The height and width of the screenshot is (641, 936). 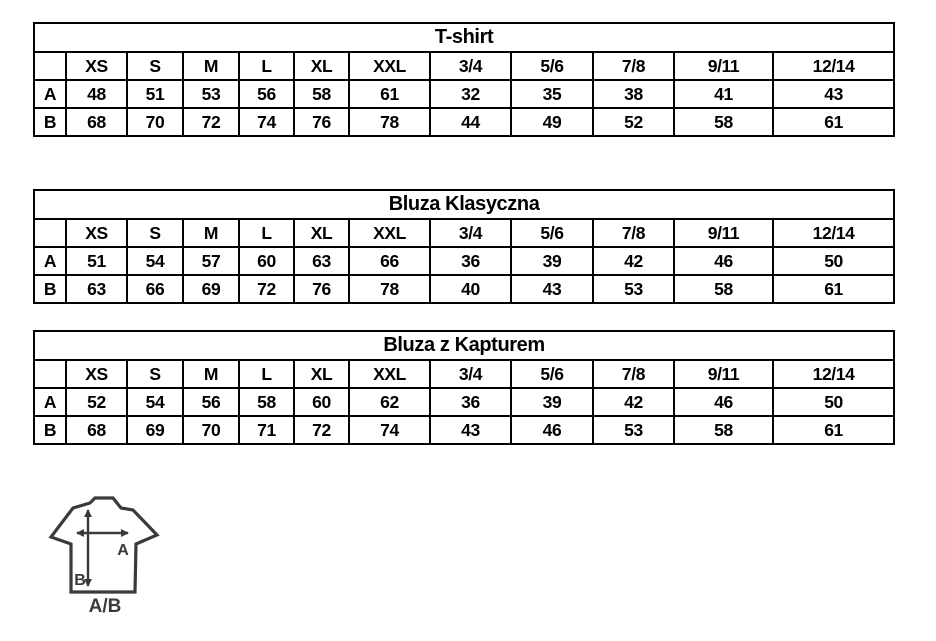 I want to click on tshirt-diagram-icon: A B A/B, so click(x=104, y=556).